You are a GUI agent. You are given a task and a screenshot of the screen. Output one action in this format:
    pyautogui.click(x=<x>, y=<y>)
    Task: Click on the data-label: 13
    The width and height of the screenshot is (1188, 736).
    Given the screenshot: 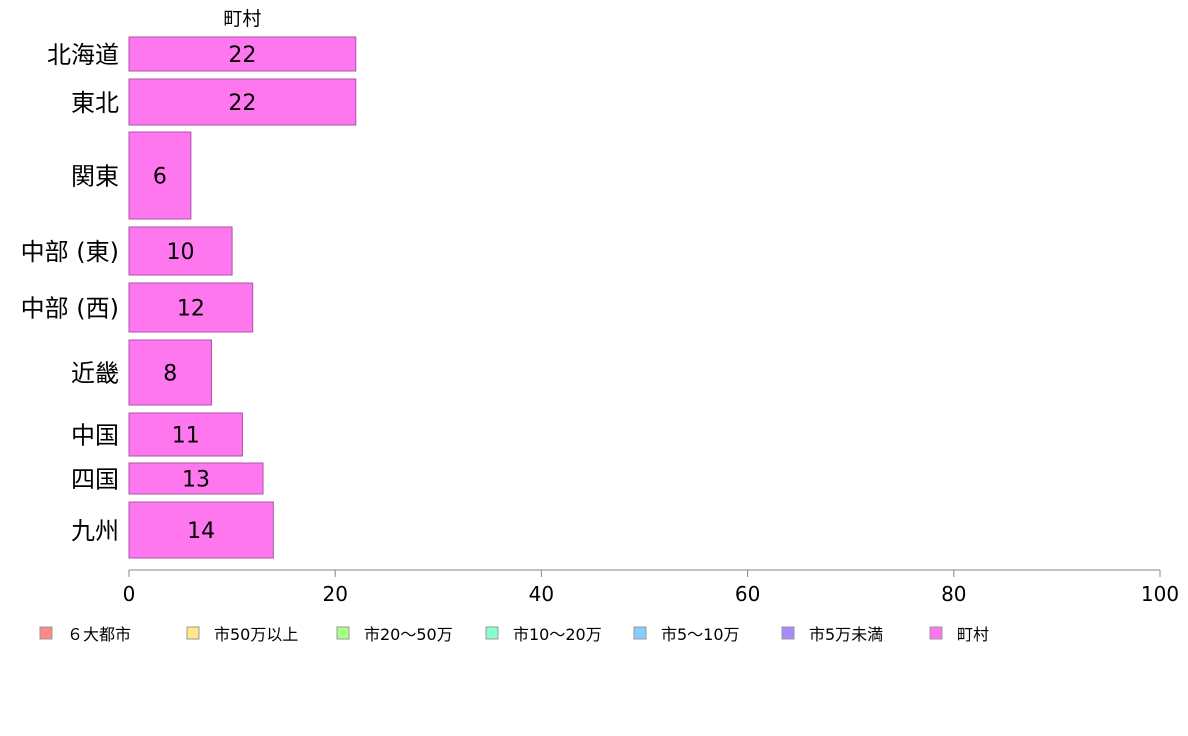 What is the action you would take?
    pyautogui.click(x=196, y=480)
    